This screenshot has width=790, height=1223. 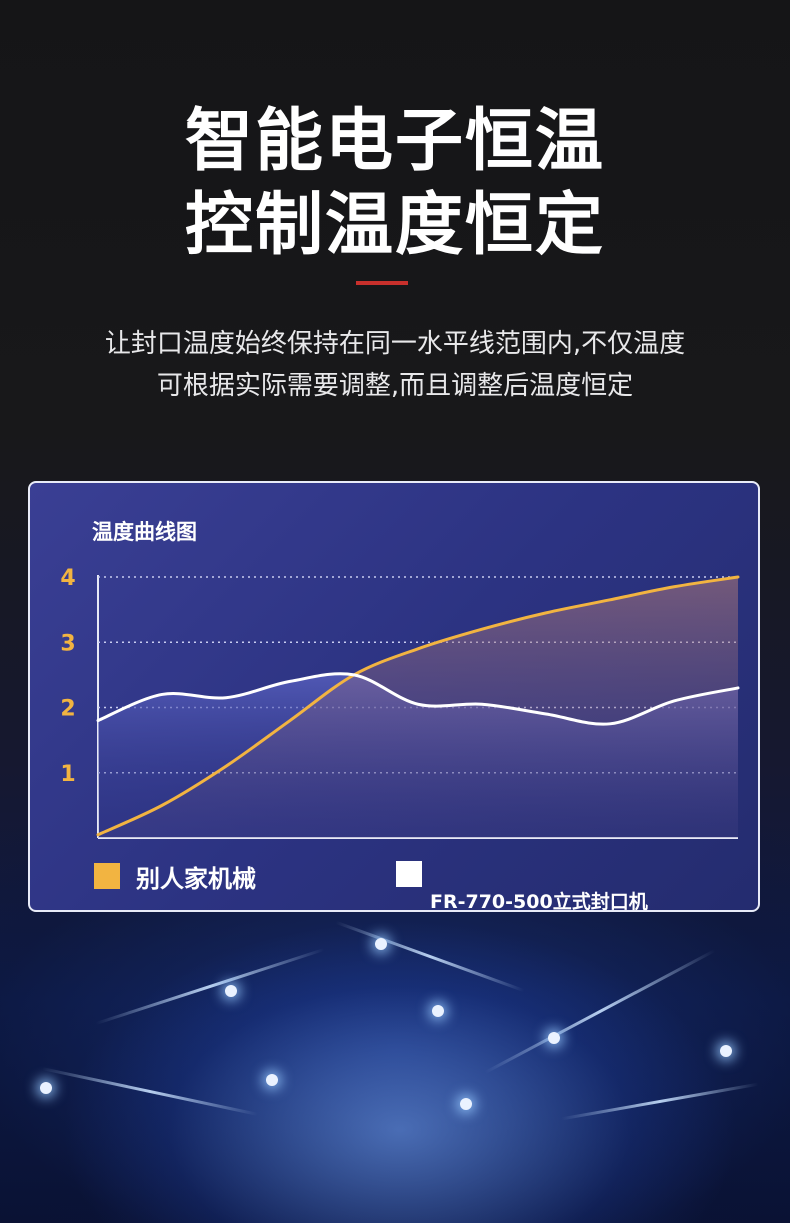 What do you see at coordinates (382, 283) in the screenshot?
I see `accent-divider` at bounding box center [382, 283].